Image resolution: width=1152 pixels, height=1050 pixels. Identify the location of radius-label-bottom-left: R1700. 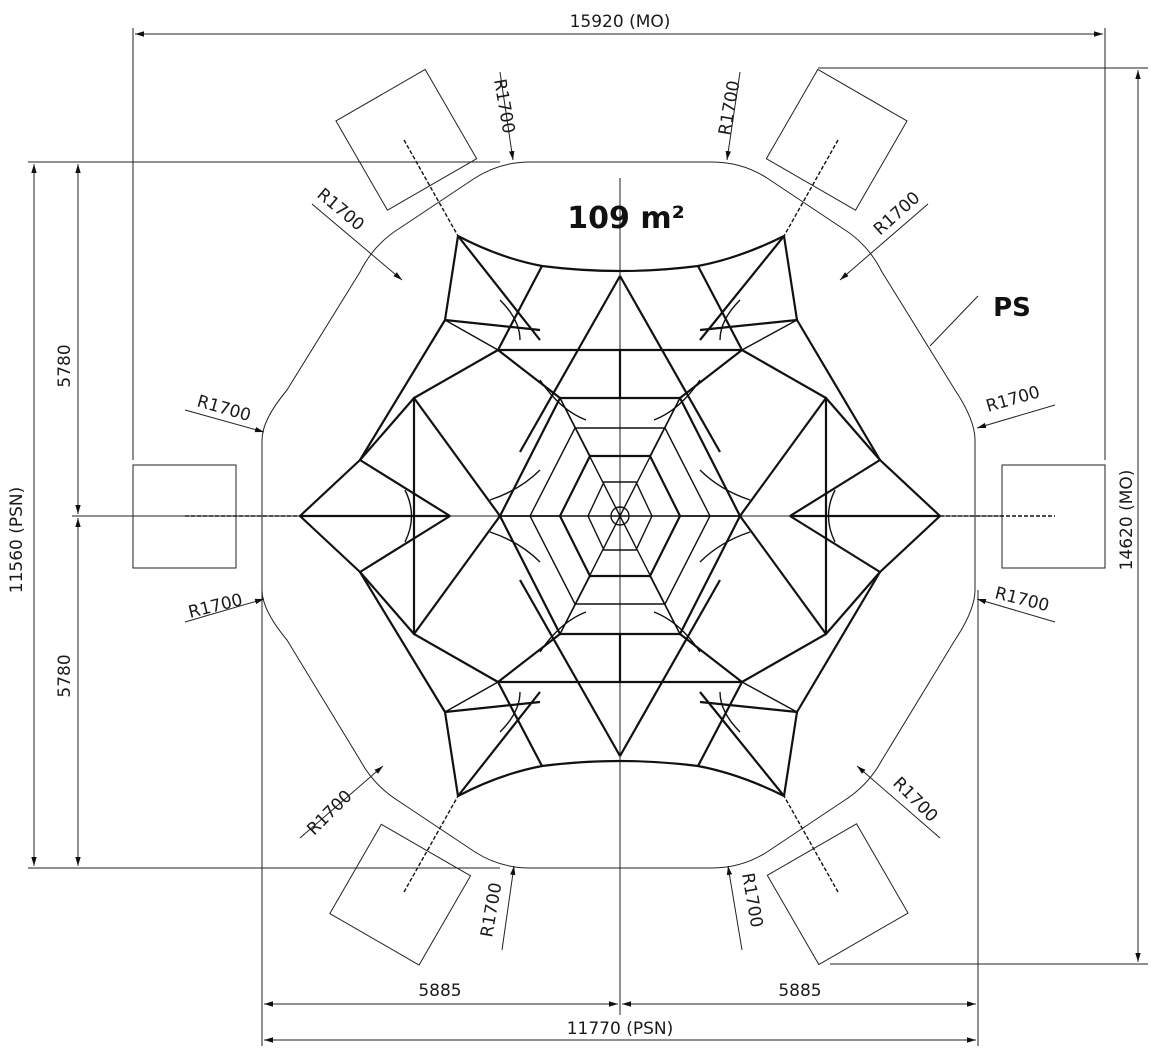
(491, 910).